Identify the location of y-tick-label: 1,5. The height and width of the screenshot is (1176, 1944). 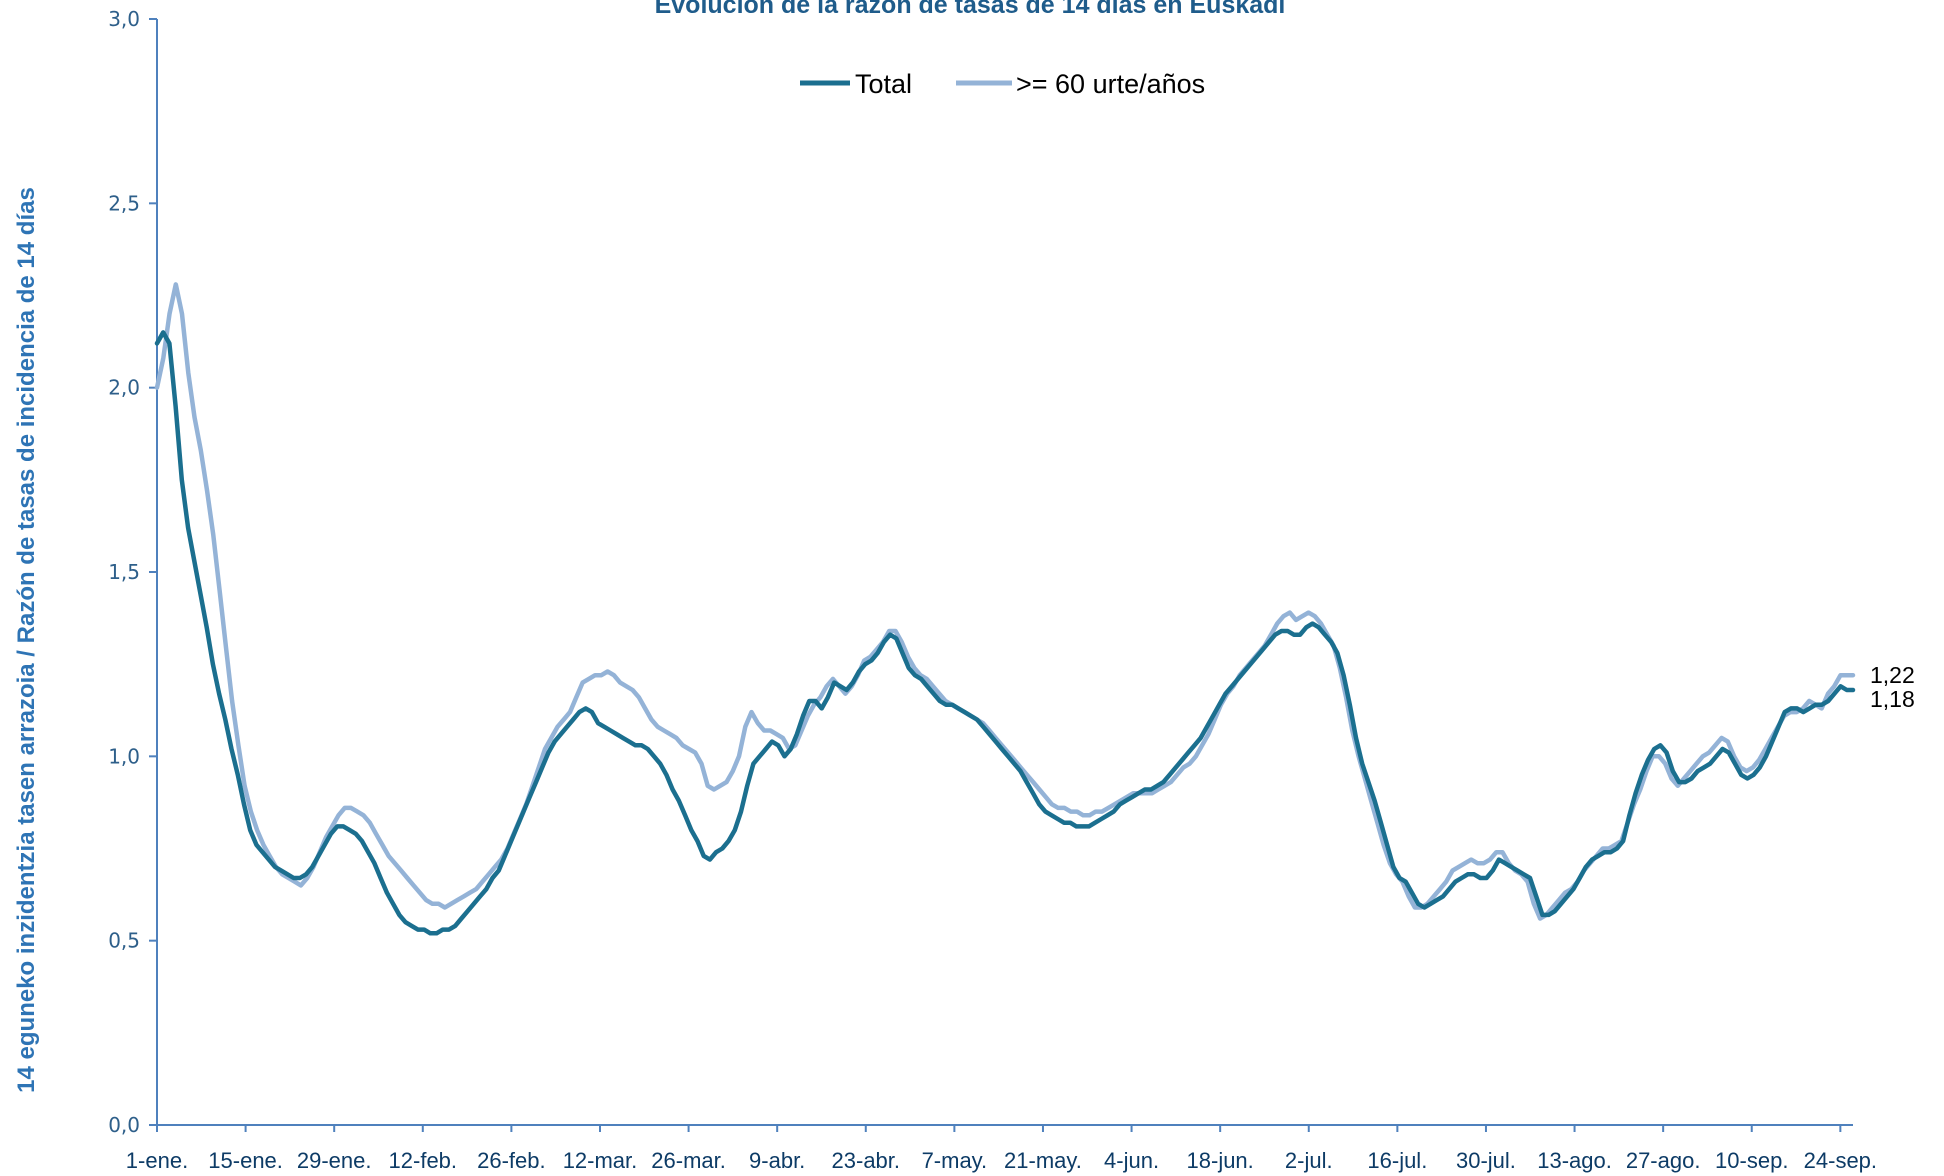
(124, 572).